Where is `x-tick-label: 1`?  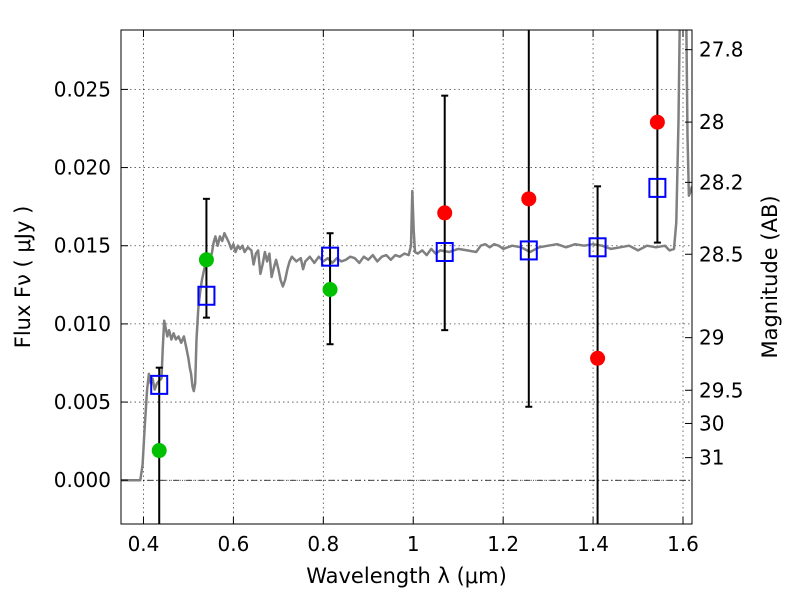 x-tick-label: 1 is located at coordinates (413, 544).